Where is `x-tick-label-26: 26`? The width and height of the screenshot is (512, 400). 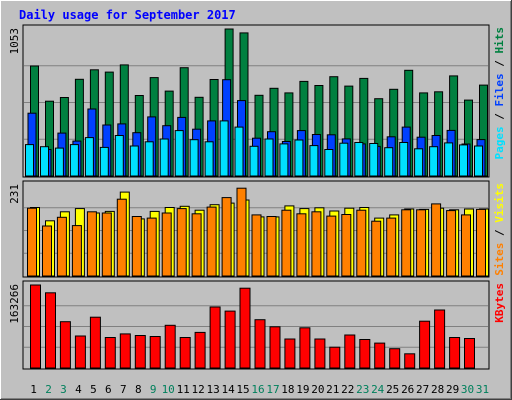
x-tick-label-26: 26 is located at coordinates (407, 389).